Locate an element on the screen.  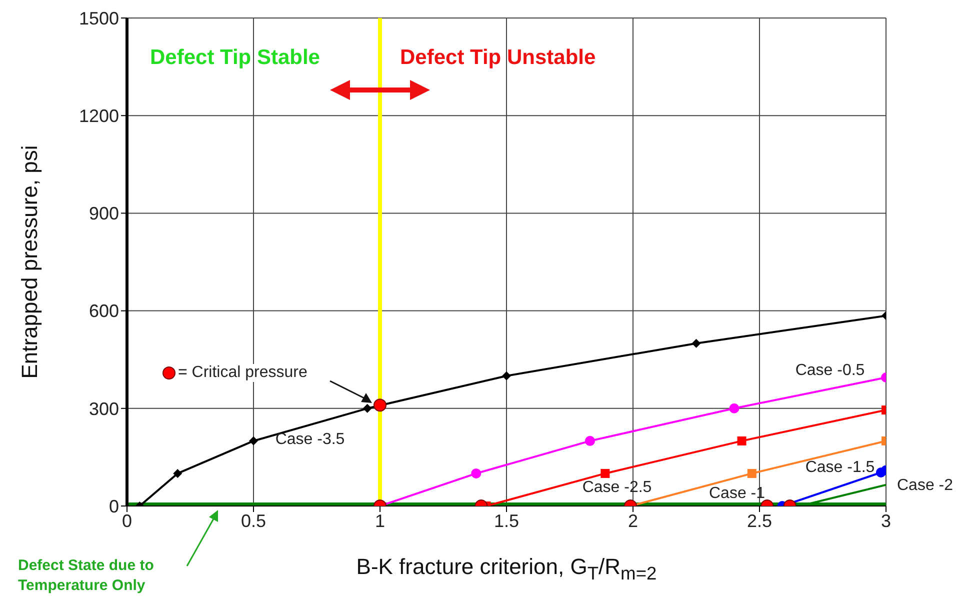
y-tick-label: 1200 is located at coordinates (98, 116).